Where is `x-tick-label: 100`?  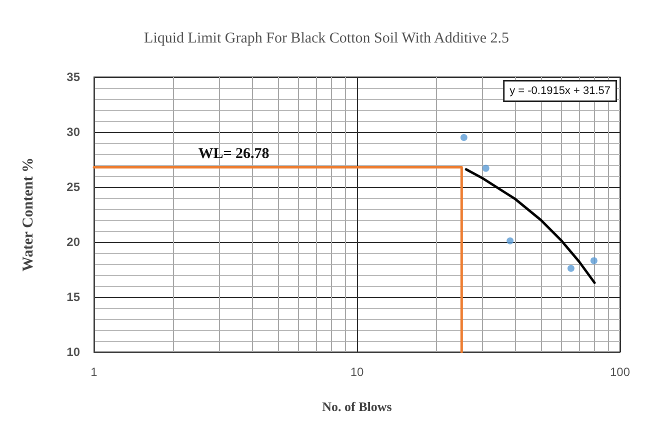 x-tick-label: 100 is located at coordinates (620, 372).